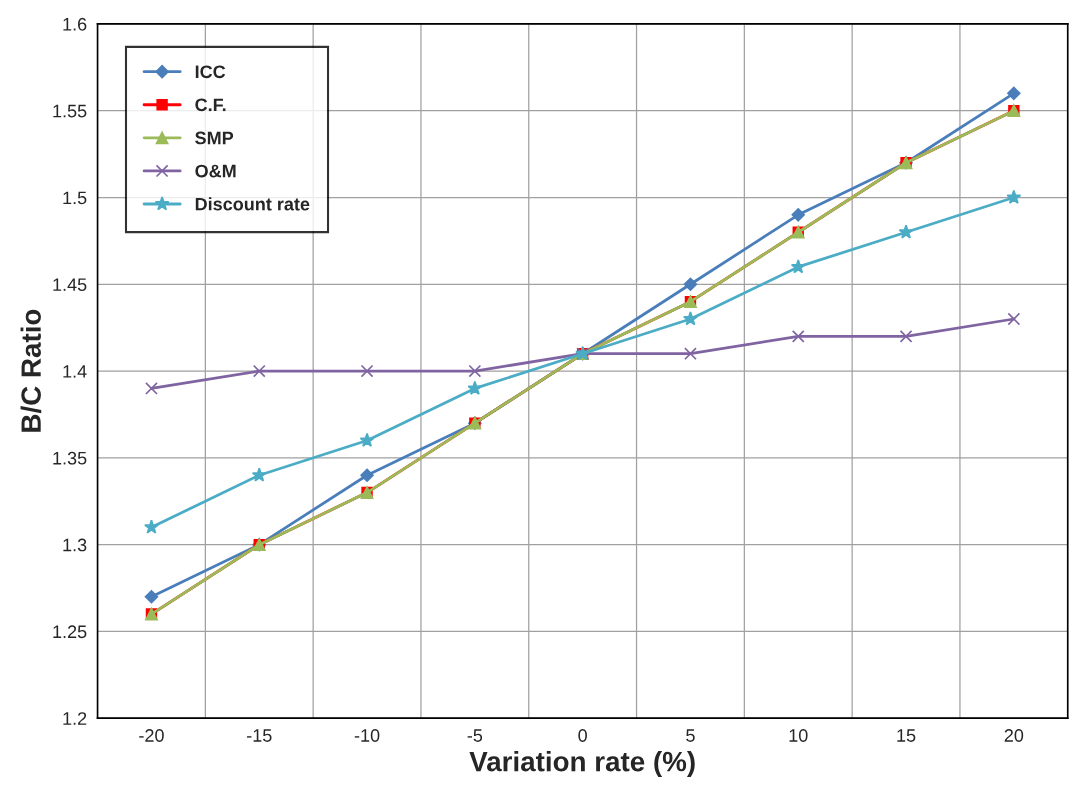 The width and height of the screenshot is (1084, 798). I want to click on y-tick-label: 1.25, so click(70, 632).